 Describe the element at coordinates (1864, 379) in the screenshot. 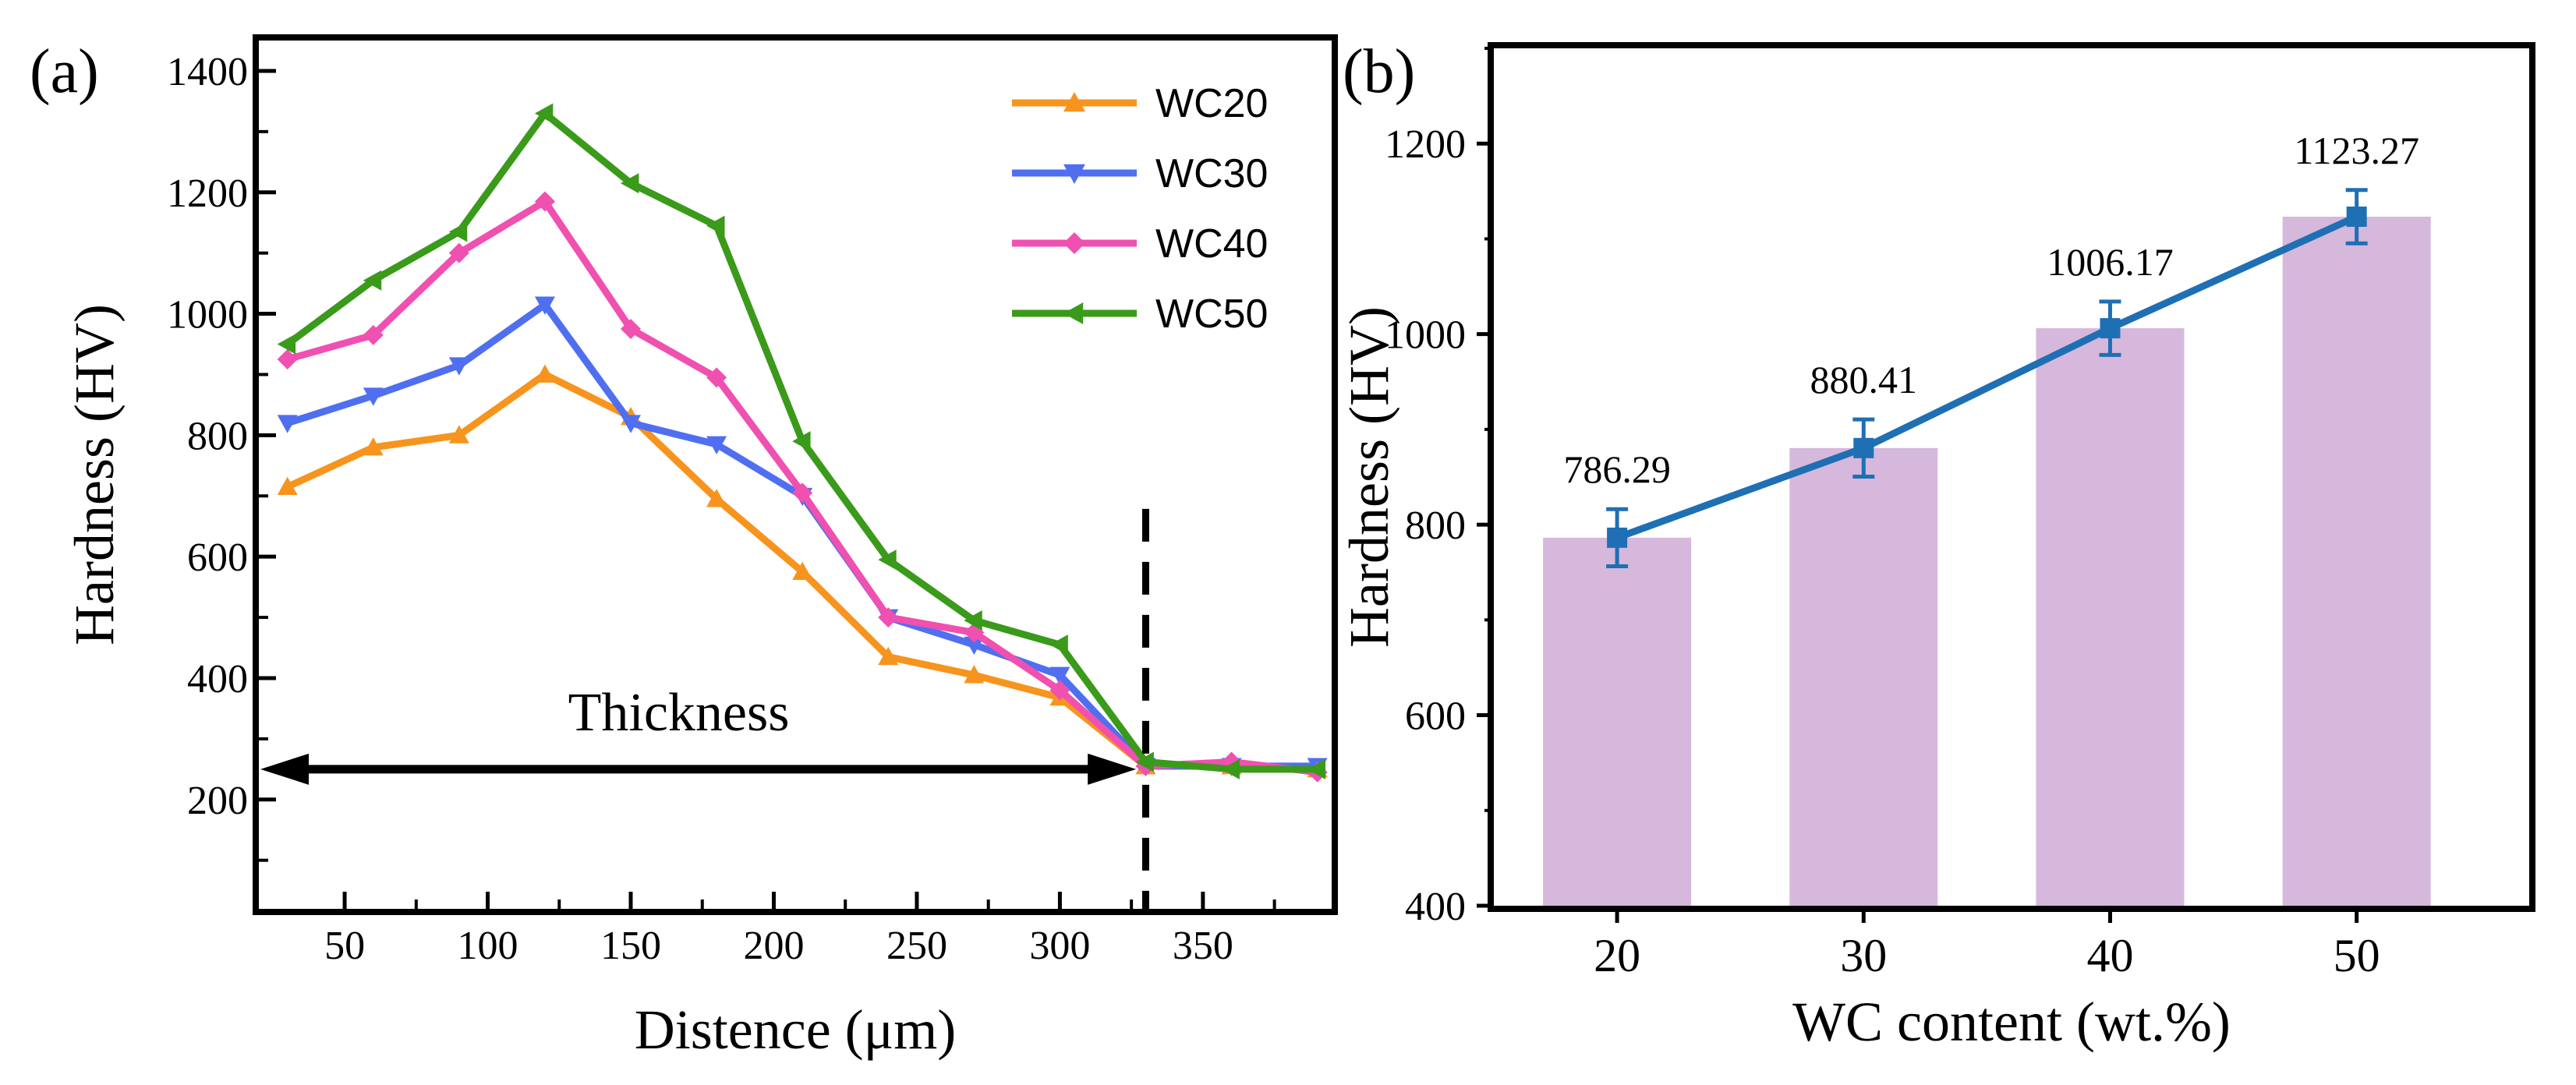

I see `value-label-30: 880.41` at that location.